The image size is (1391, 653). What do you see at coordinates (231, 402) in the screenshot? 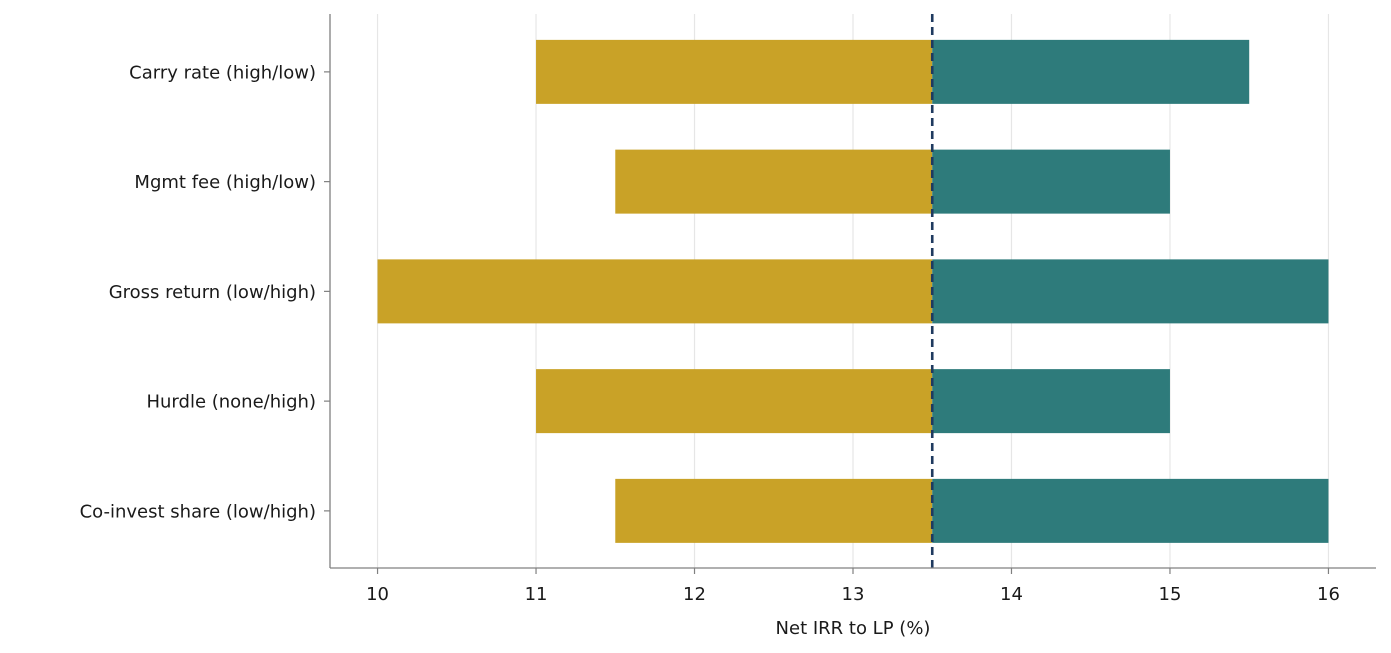
I see `category-label: Hurdle (none/high)` at bounding box center [231, 402].